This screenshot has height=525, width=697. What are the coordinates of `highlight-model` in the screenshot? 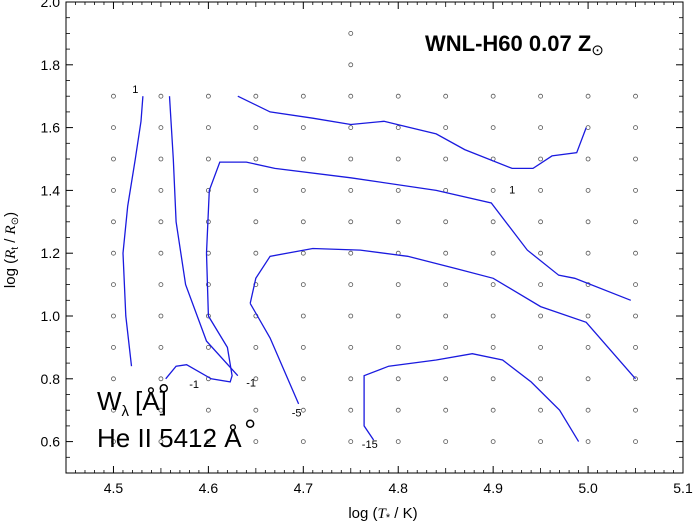 It's located at (164, 388).